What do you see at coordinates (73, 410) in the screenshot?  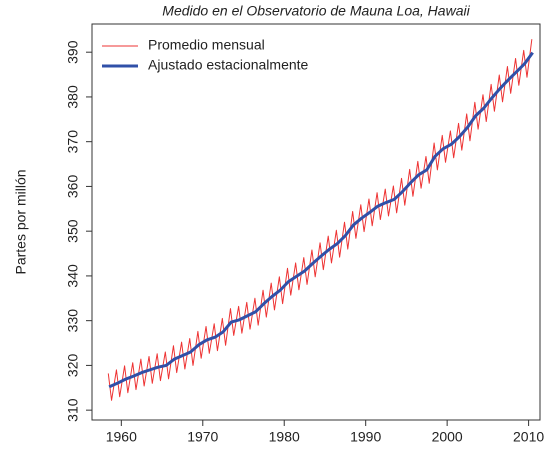 I see `y-tick-label: 310` at bounding box center [73, 410].